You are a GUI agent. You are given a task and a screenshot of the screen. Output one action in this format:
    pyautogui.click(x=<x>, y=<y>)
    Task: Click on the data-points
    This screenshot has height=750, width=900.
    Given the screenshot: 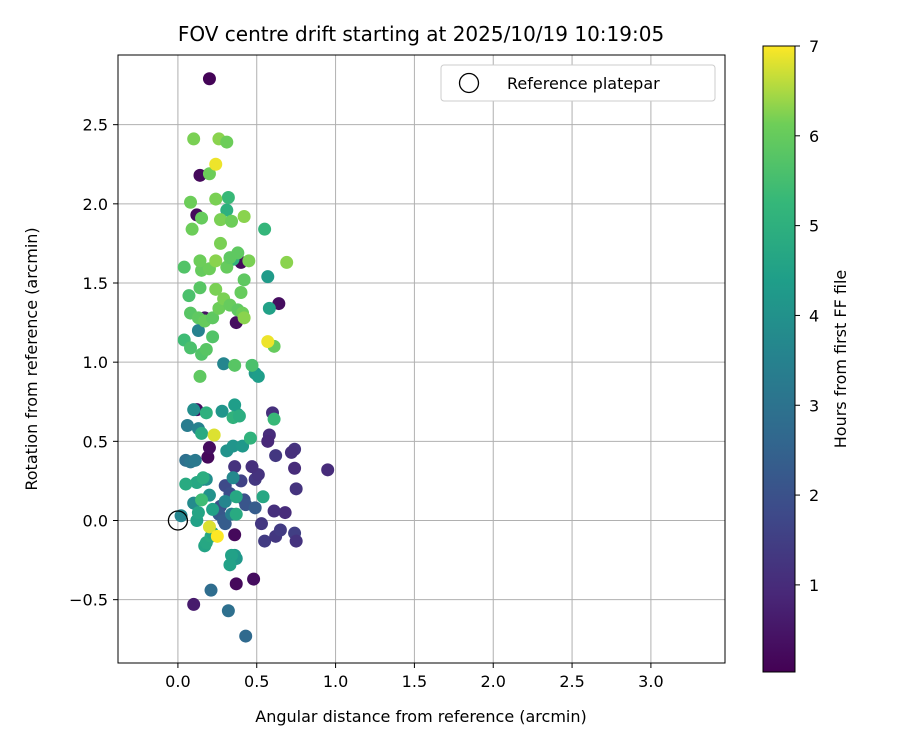 What is the action you would take?
    pyautogui.click(x=254, y=357)
    